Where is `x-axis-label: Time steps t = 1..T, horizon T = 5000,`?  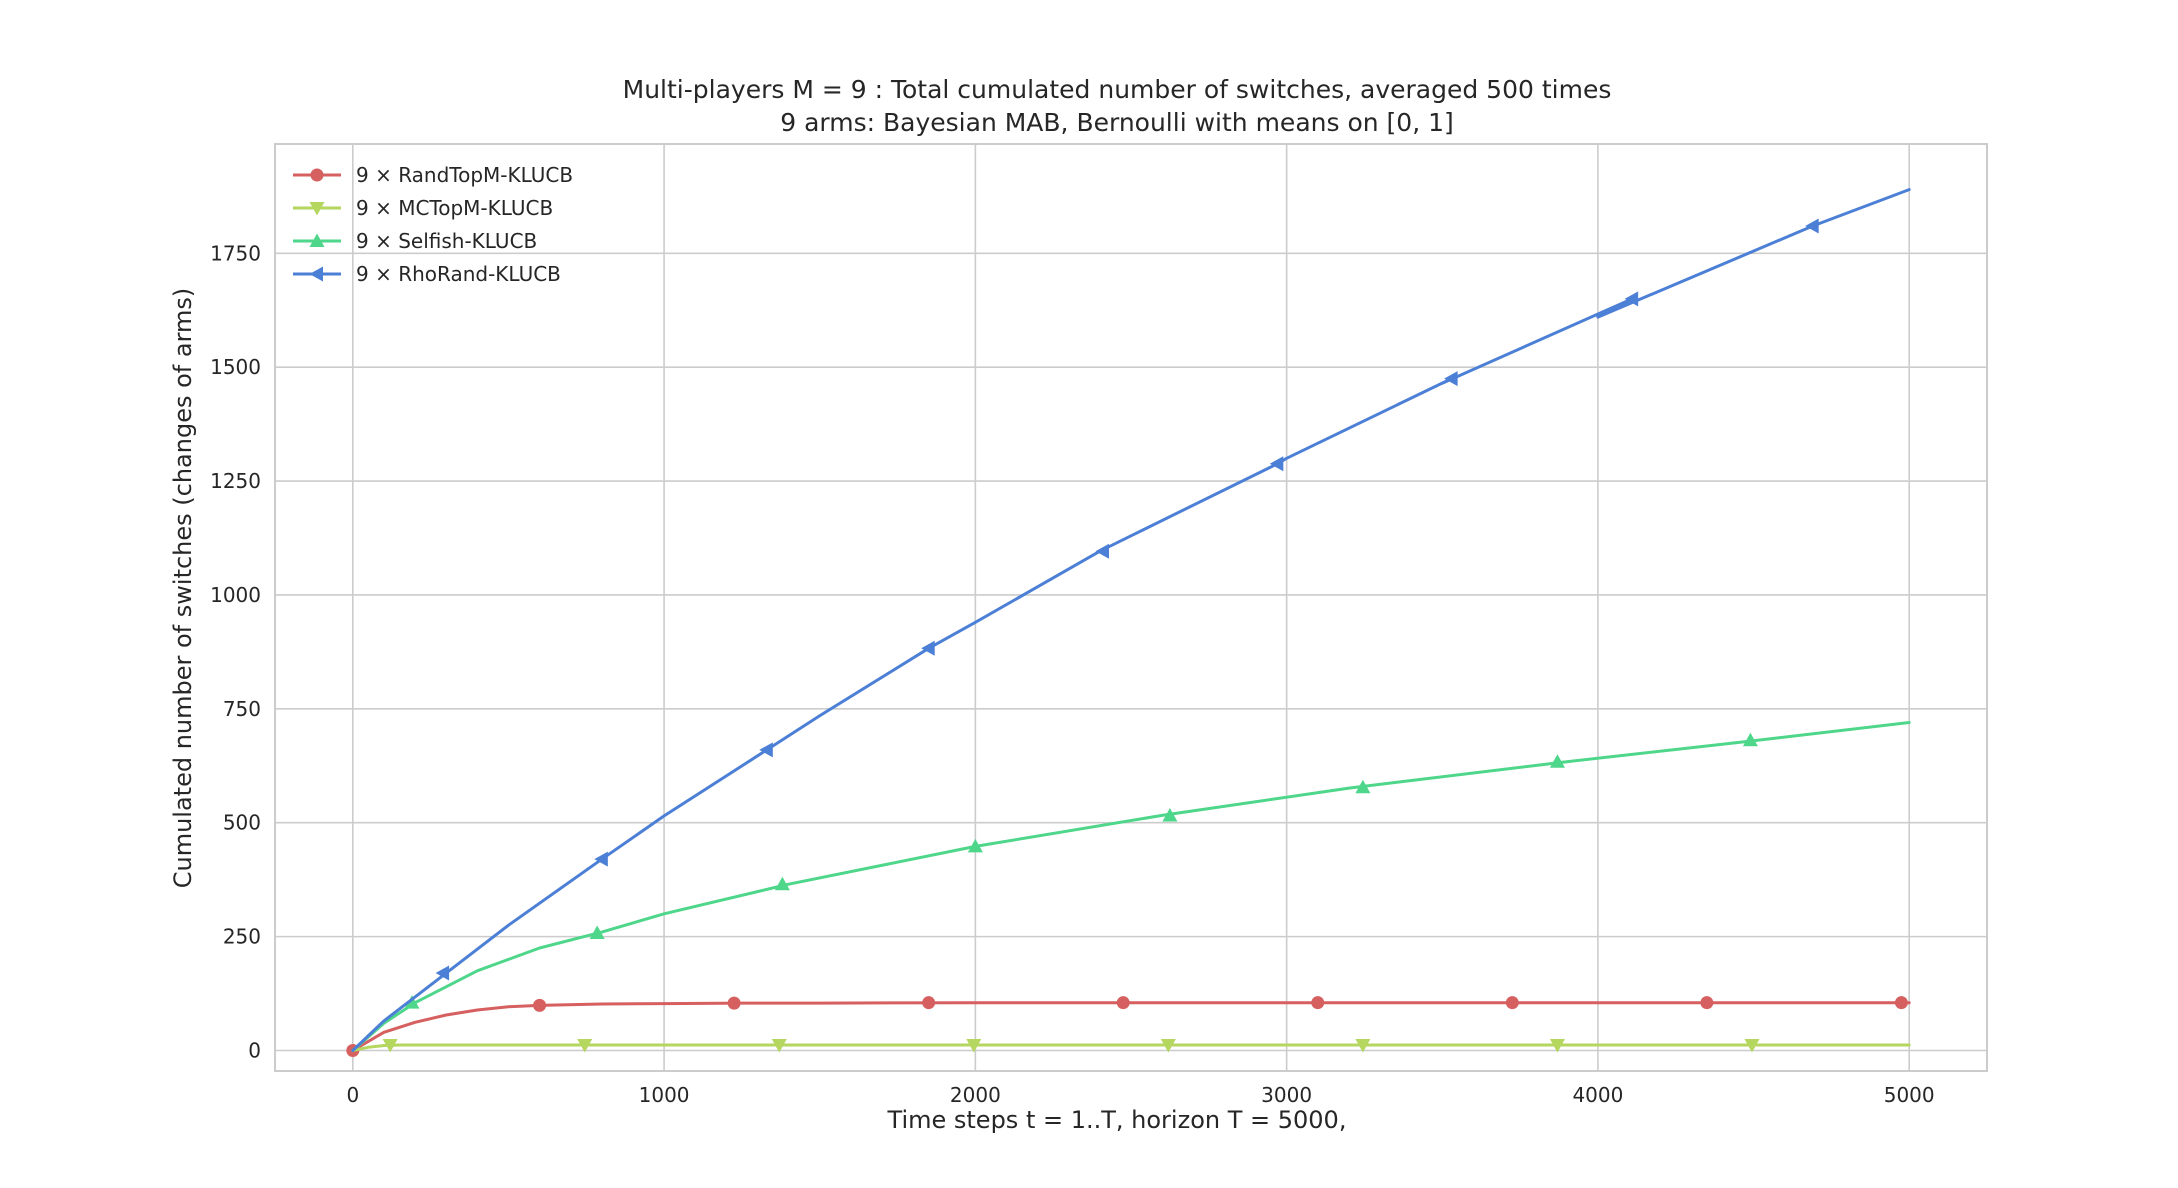 x-axis-label: Time steps t = 1..T, horizon T = 5000, is located at coordinates (1117, 1120).